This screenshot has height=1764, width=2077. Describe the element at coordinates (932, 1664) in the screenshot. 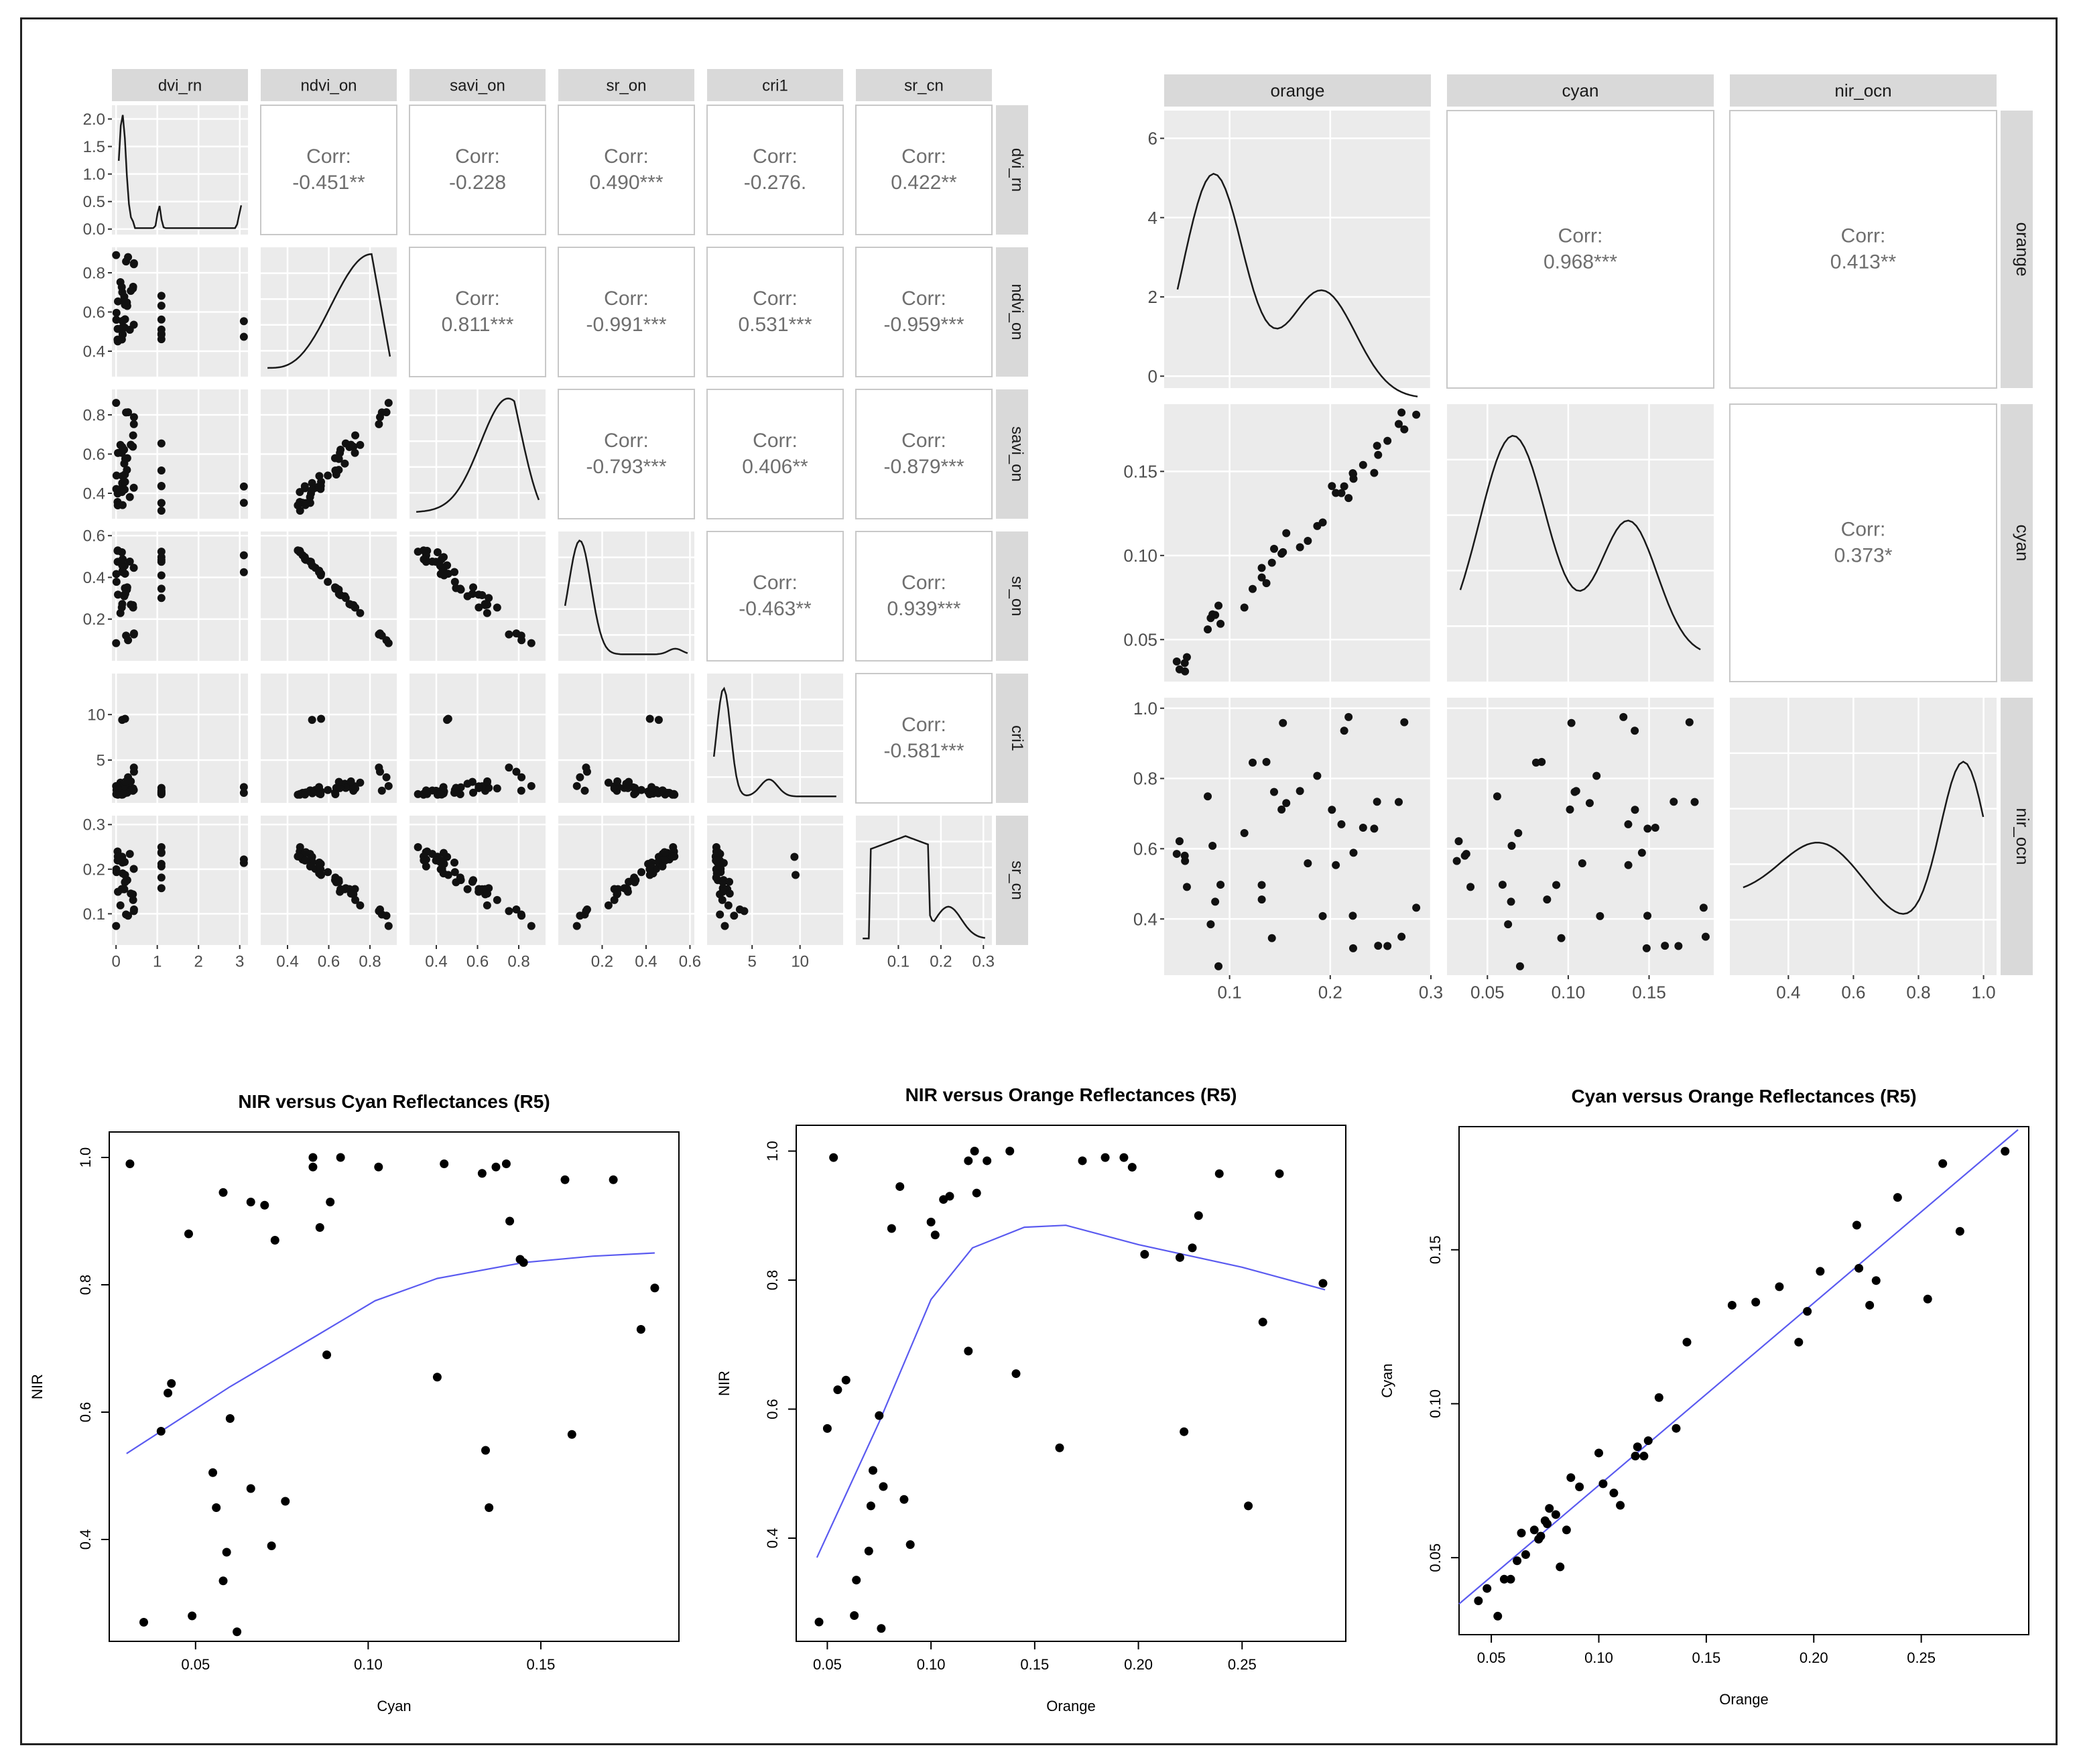

I see `x-tick-label: 0.10` at that location.